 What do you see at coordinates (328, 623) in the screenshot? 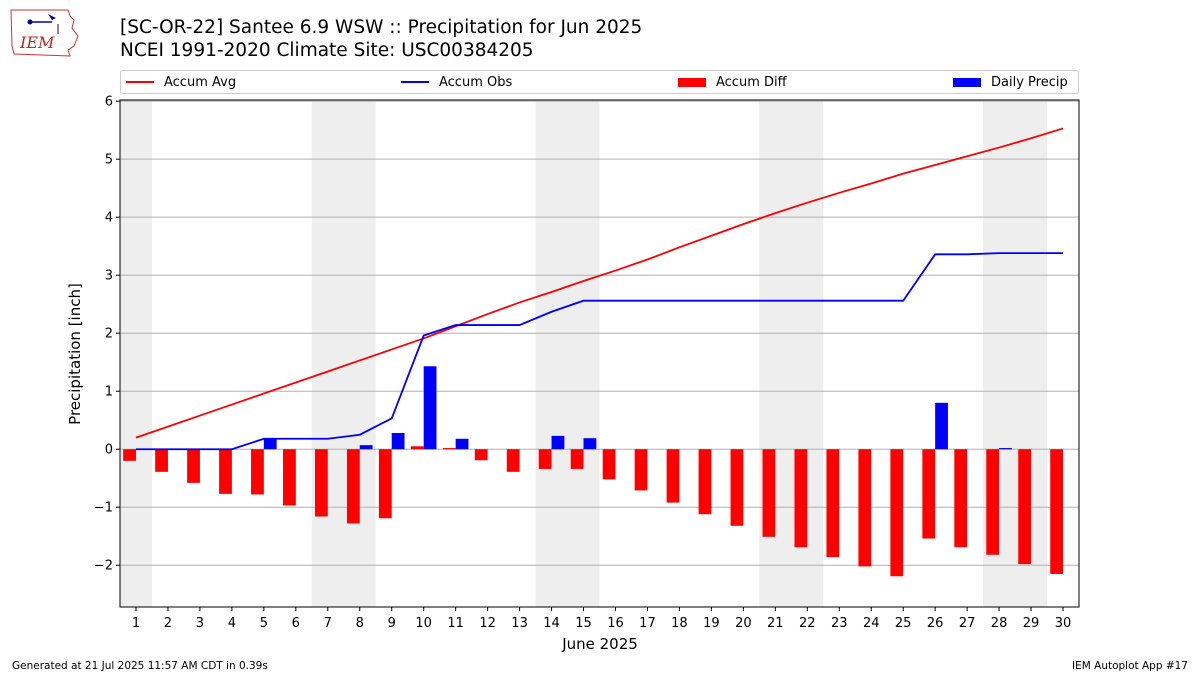
I see `x-tick-label: 7` at bounding box center [328, 623].